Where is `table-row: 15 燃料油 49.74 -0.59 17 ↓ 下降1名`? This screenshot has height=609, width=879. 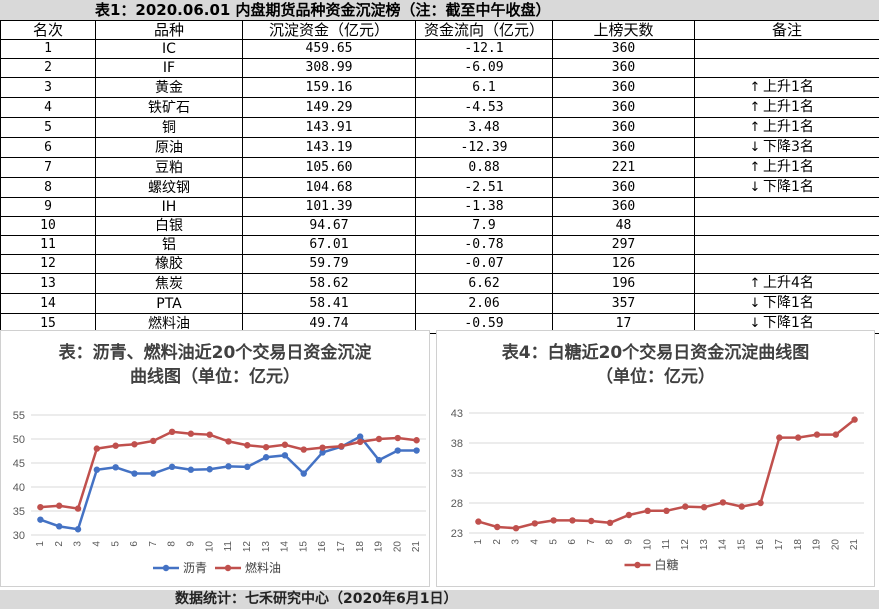
table-row: 15 燃料油 49.74 -0.59 17 ↓ 下降1名 is located at coordinates (439, 323).